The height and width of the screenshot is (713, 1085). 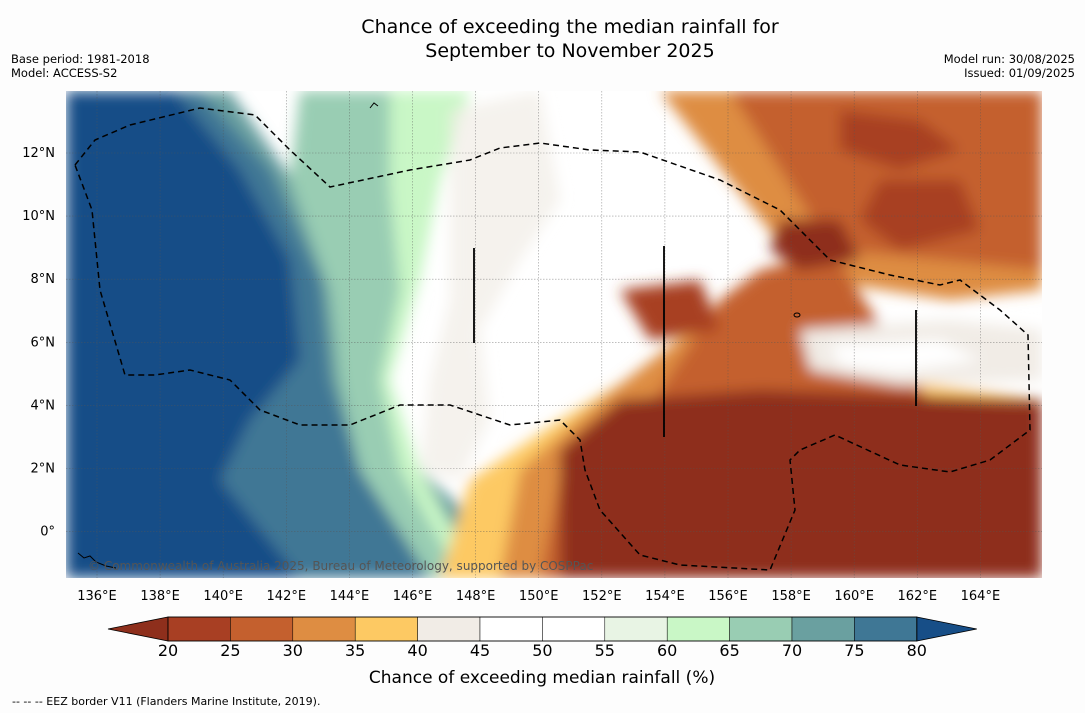 What do you see at coordinates (542, 650) in the screenshot?
I see `colorbar-tick-label: 50` at bounding box center [542, 650].